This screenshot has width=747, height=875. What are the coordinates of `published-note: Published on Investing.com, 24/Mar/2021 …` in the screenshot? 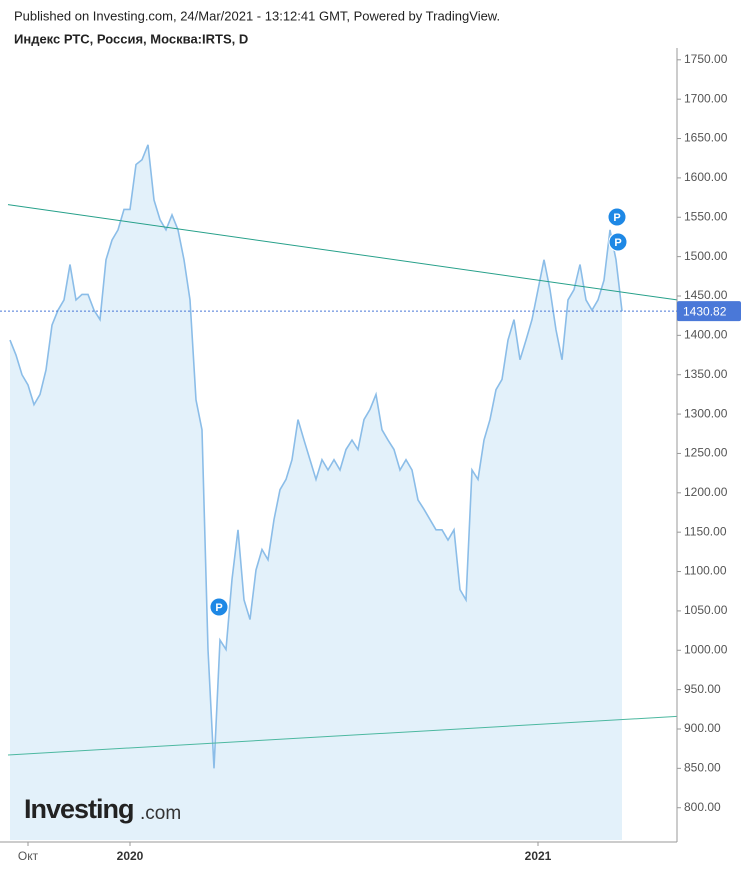 It's located at (257, 15).